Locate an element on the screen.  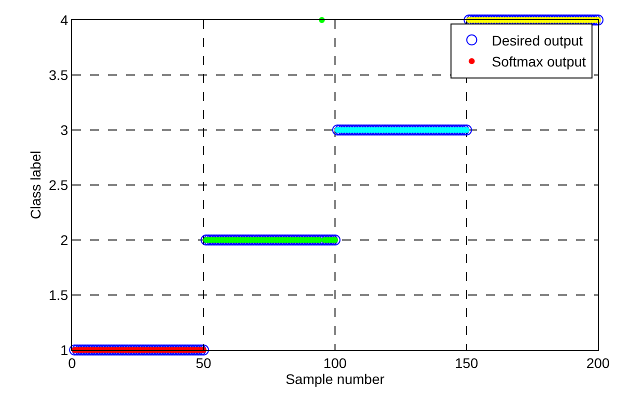
y-axis-title: Class label is located at coordinates (35, 185).